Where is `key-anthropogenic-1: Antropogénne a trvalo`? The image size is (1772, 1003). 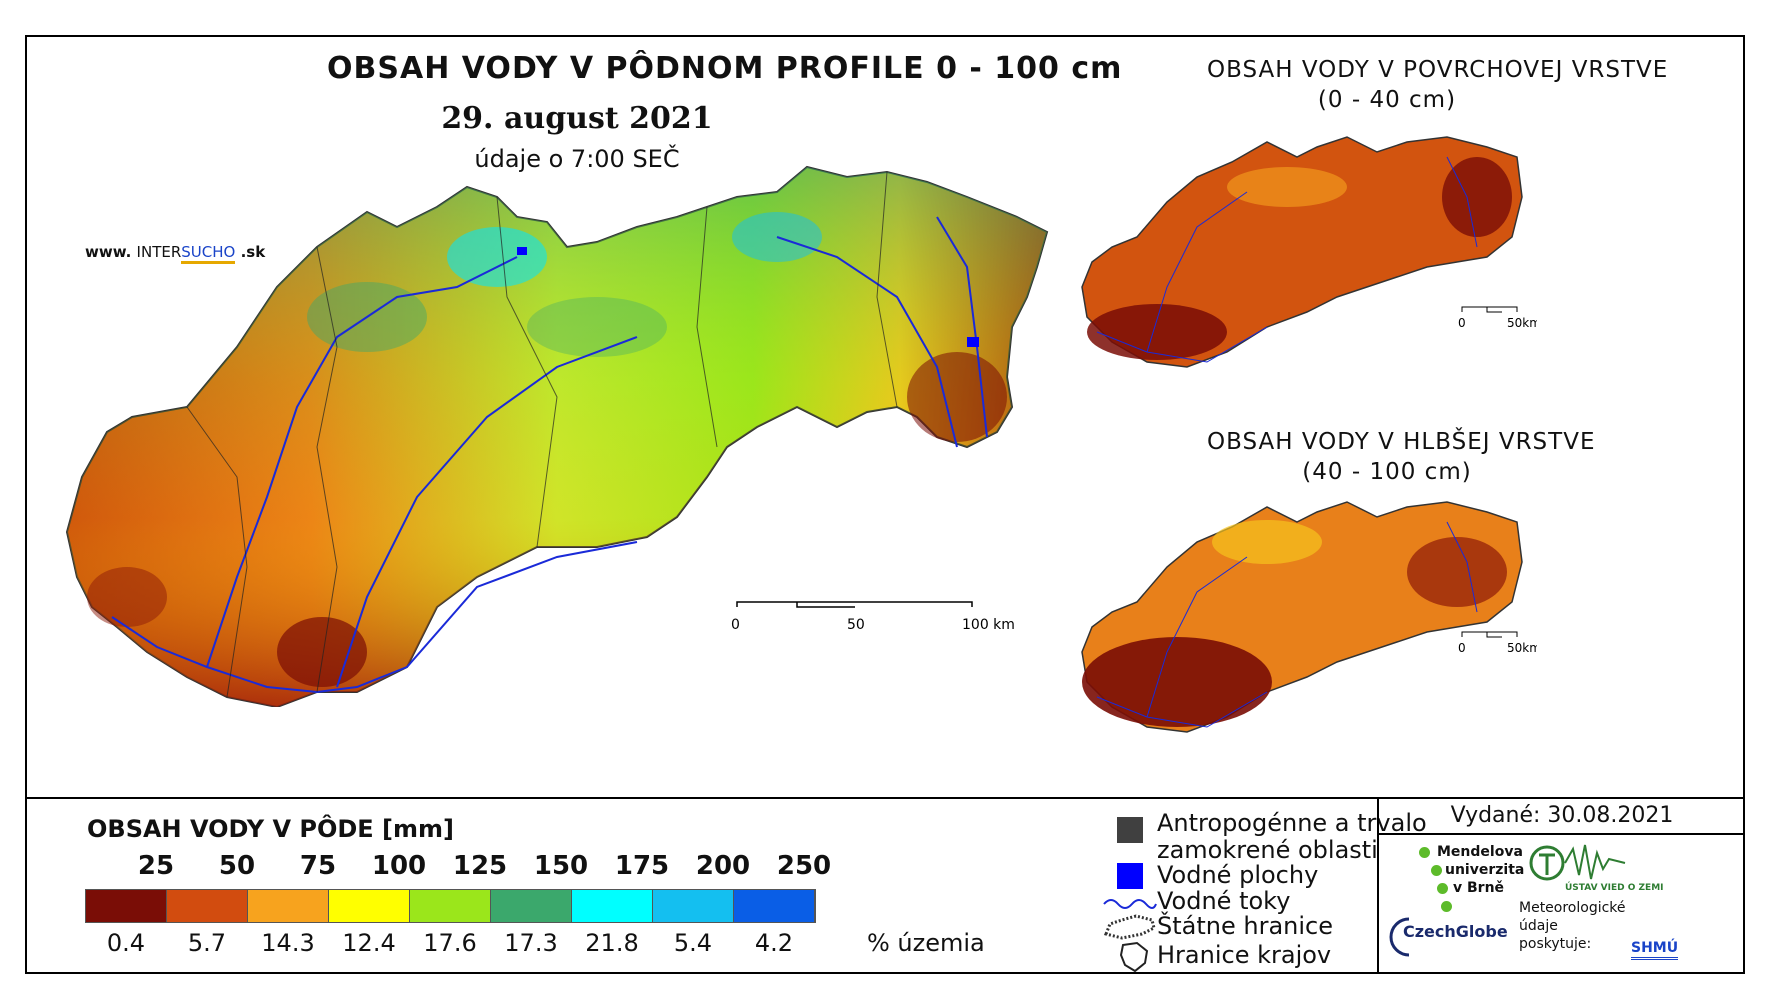 key-anthropogenic-1: Antropogénne a trvalo is located at coordinates (1292, 823).